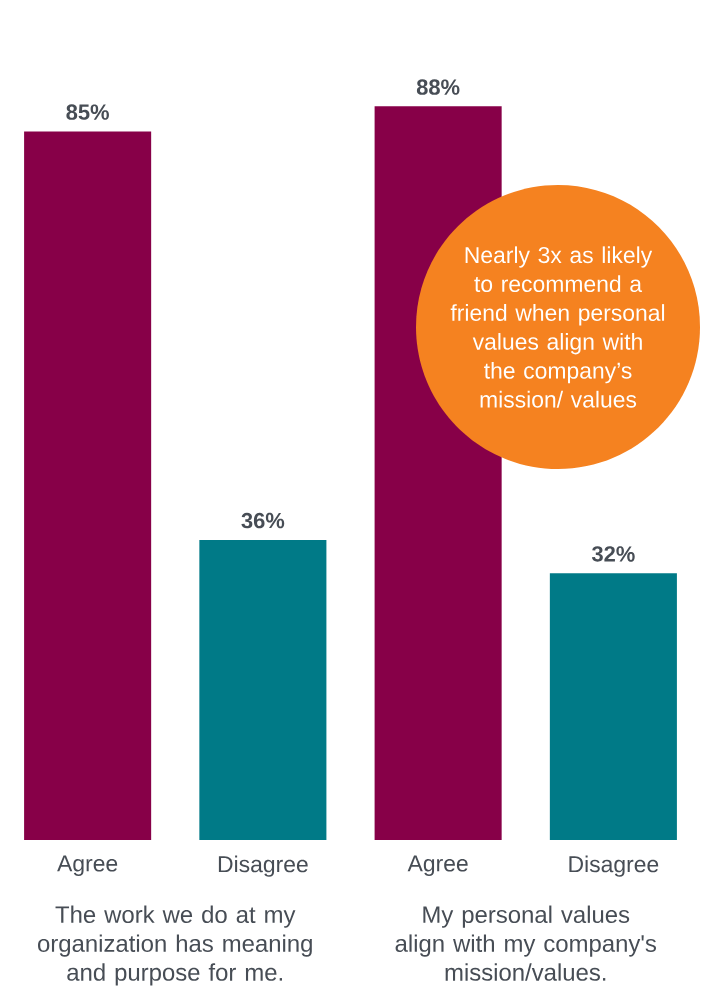 Image resolution: width=701 pixels, height=1006 pixels. Describe the element at coordinates (87, 112) in the screenshot. I see `data-label: 85%` at that location.